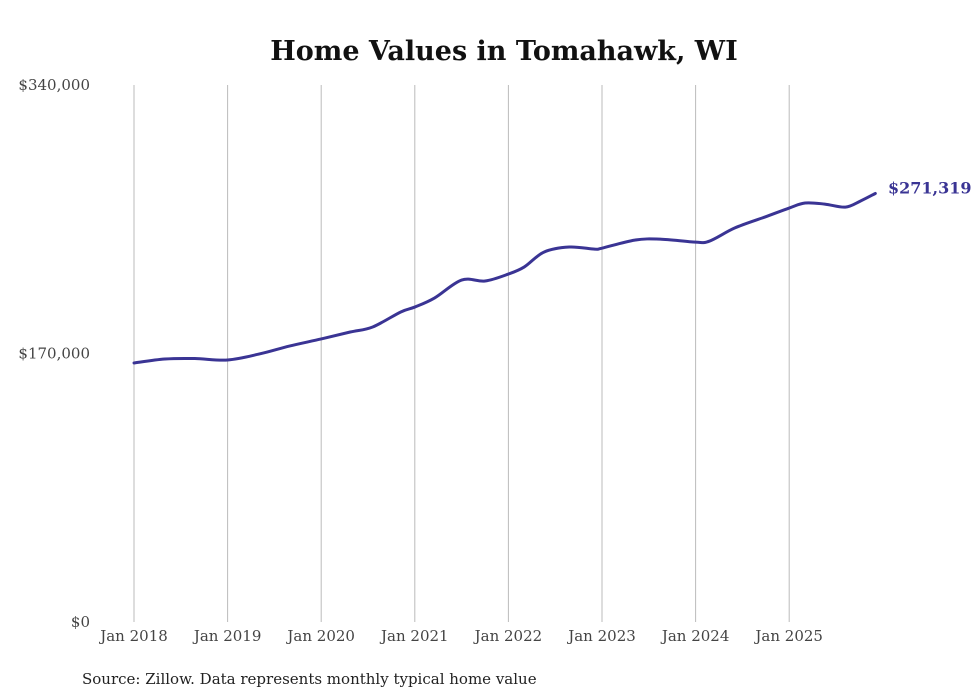 Image resolution: width=980 pixels, height=699 pixels. Describe the element at coordinates (695, 636) in the screenshot. I see `x-tick-label: Jan 2024` at that location.